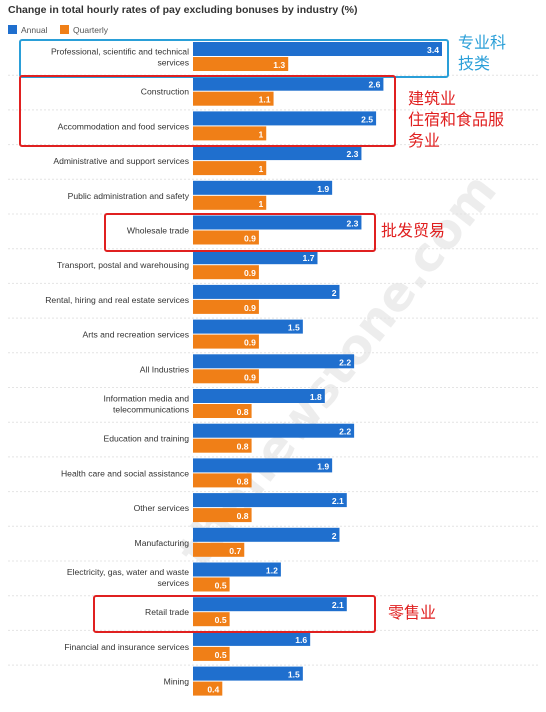  What do you see at coordinates (413, 230) in the screenshot?
I see `annotation-text: 批发贸易` at bounding box center [413, 230].